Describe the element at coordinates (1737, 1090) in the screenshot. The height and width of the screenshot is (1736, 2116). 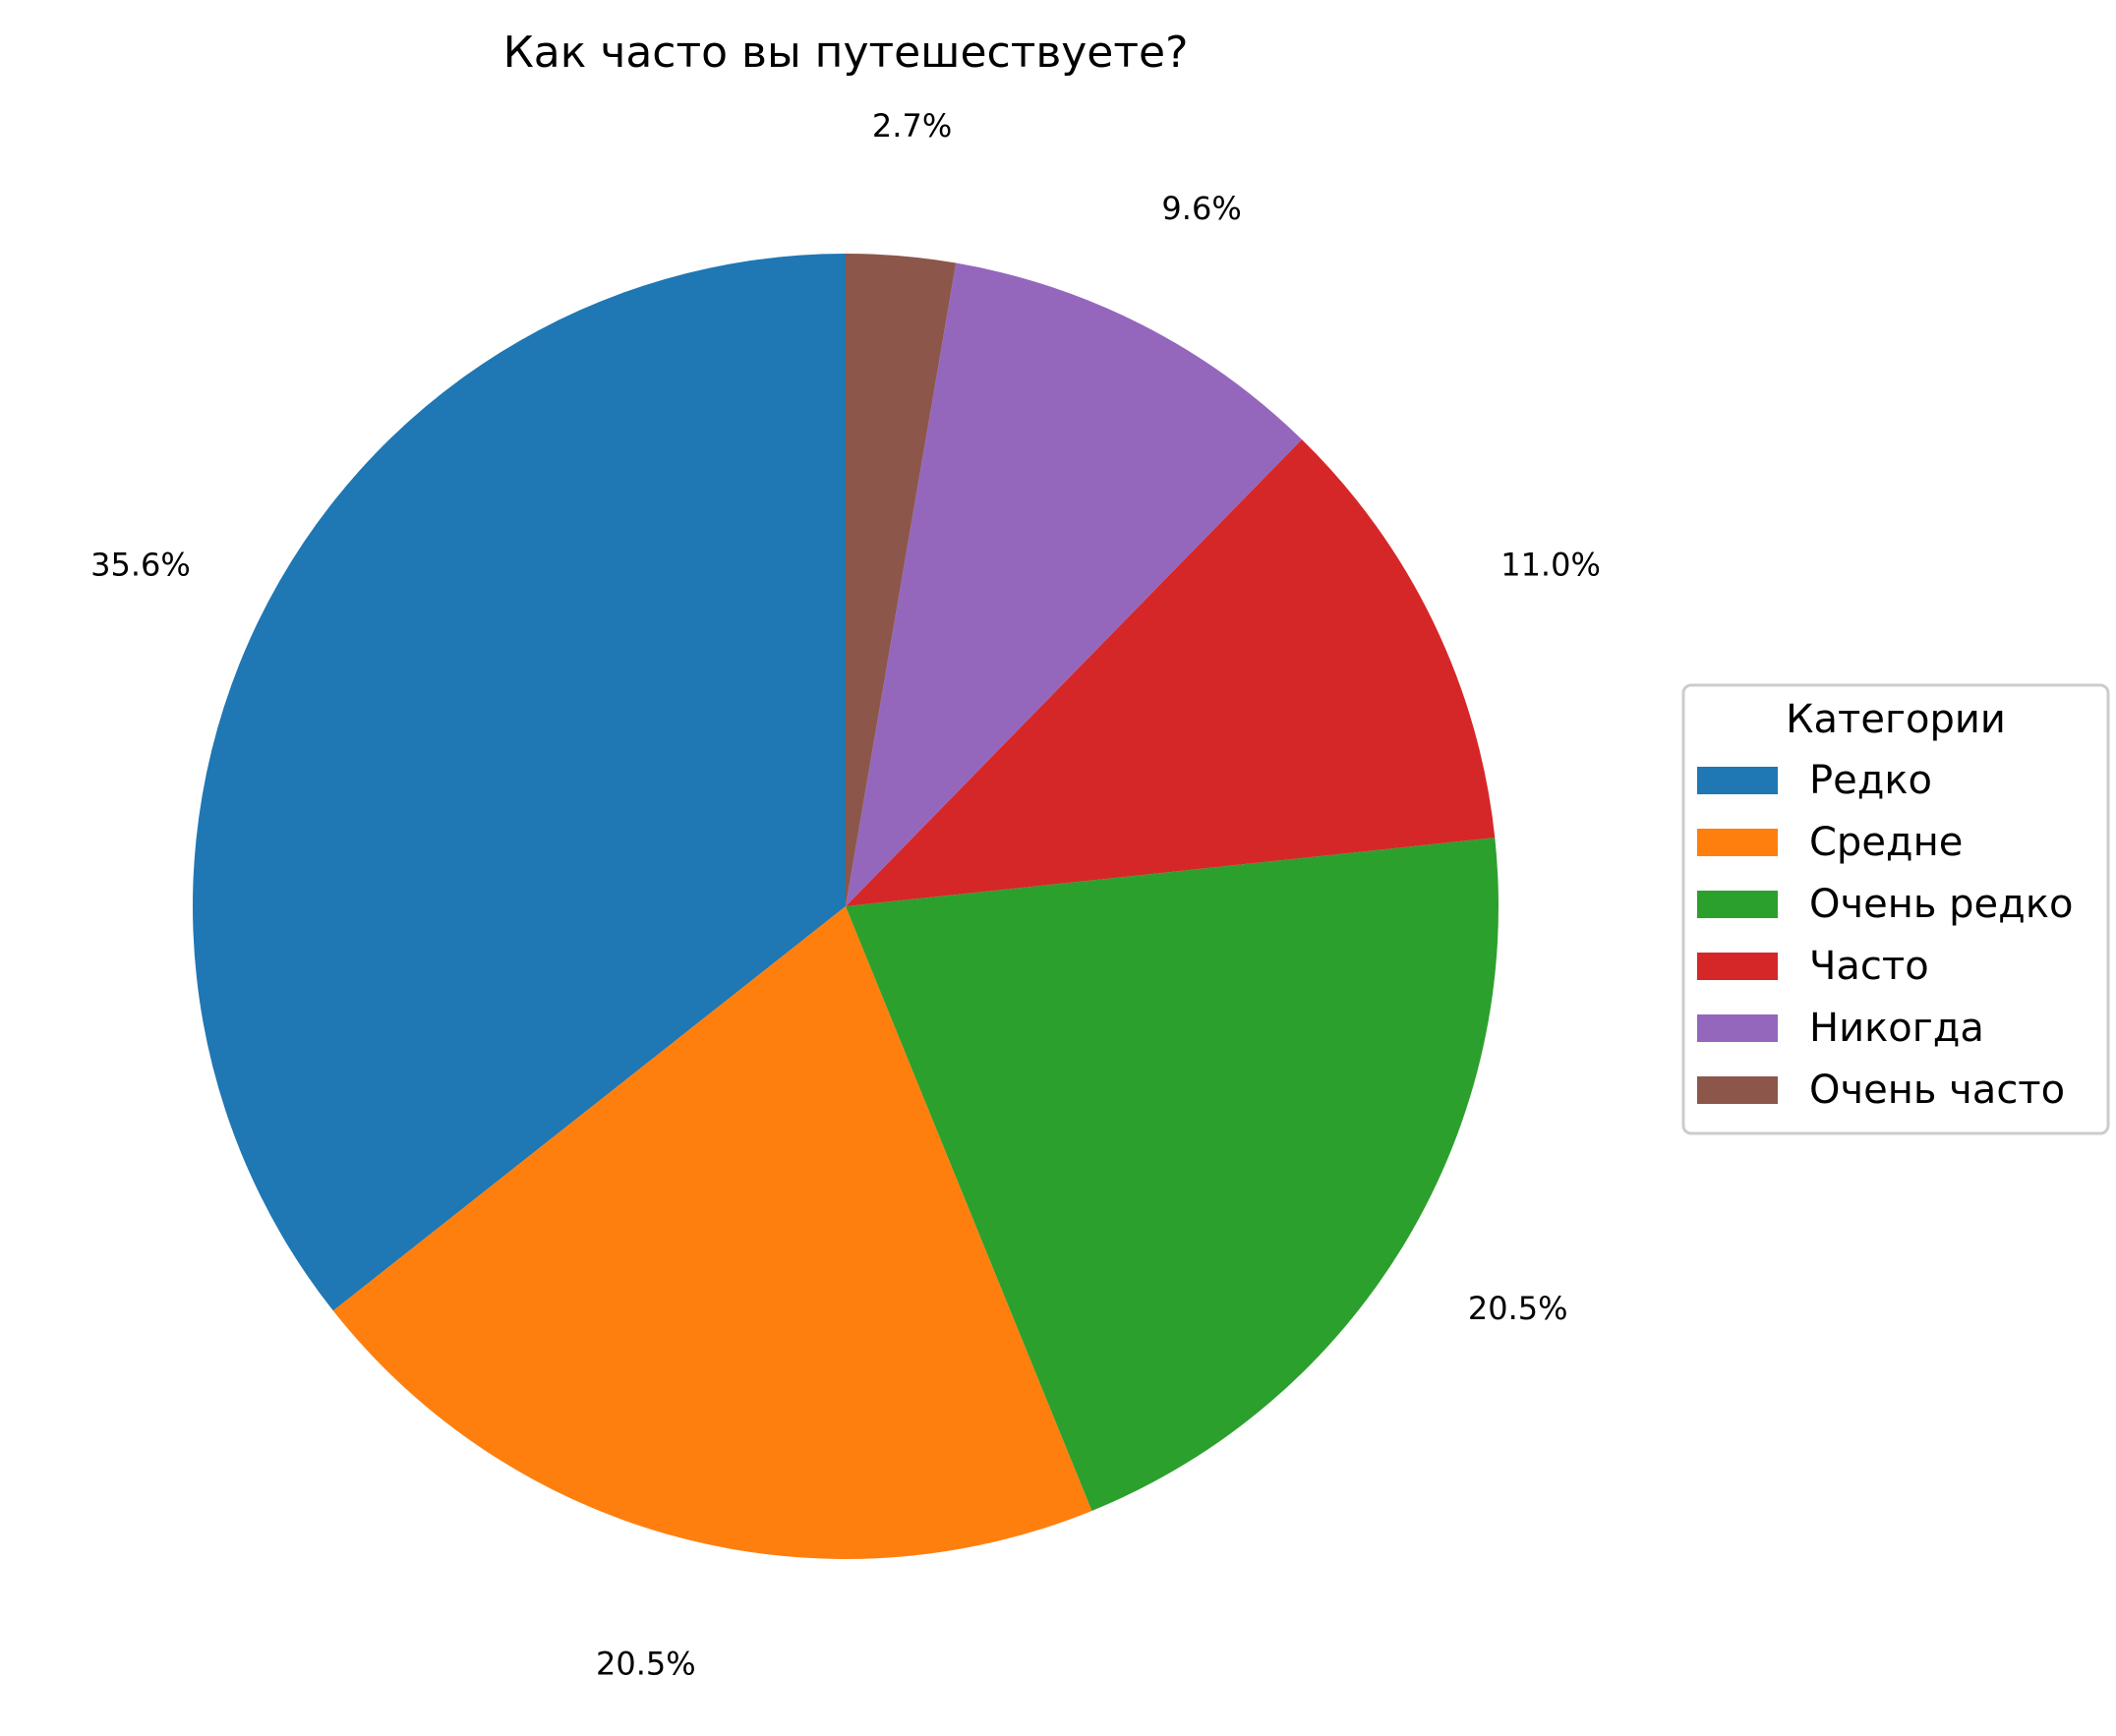
I see `legend-swatch-очень-часто` at that location.